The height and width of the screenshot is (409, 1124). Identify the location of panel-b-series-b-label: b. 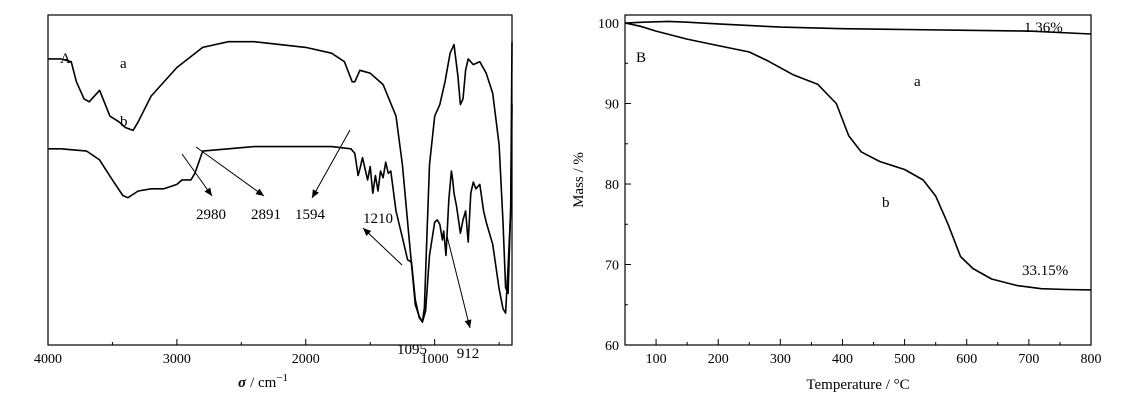
(886, 203).